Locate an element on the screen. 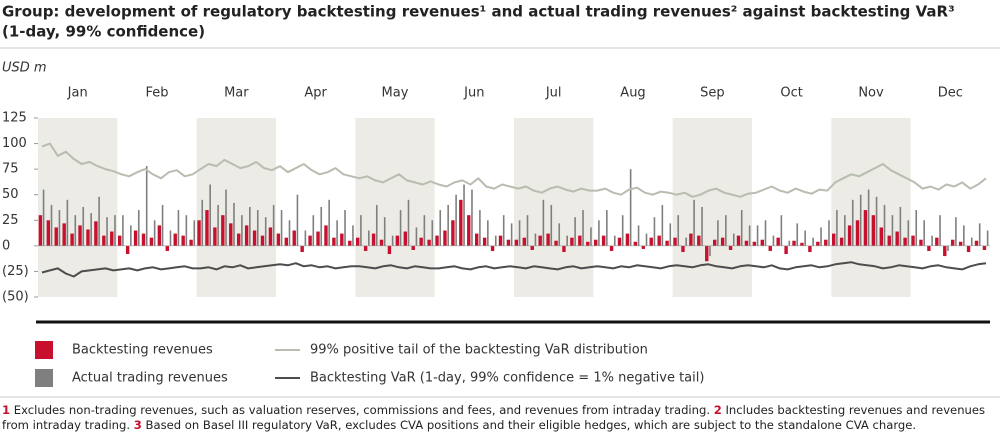  x-tick-label: Mar is located at coordinates (236, 93).